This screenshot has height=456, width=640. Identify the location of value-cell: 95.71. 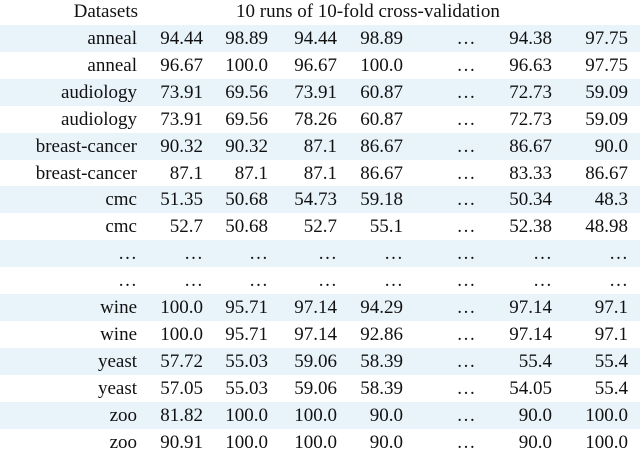
(246, 334).